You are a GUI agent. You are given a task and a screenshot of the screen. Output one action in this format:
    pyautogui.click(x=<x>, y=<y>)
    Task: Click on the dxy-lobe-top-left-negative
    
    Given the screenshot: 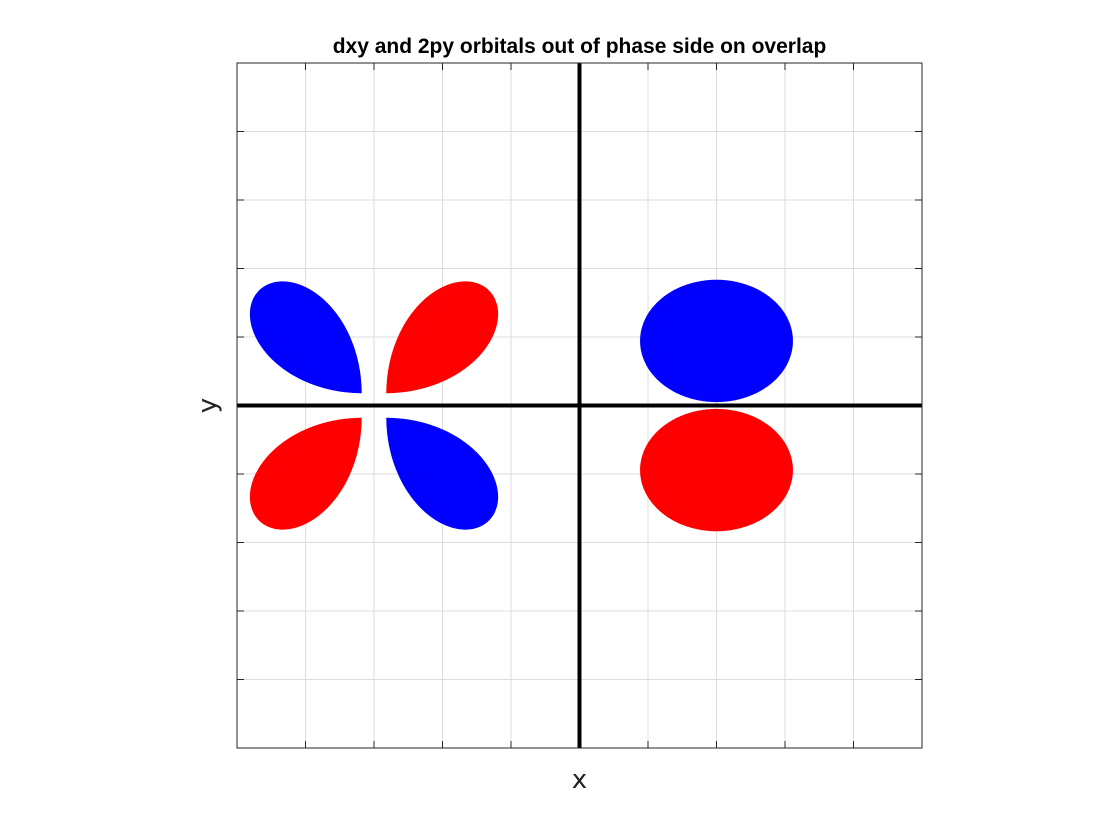 What is the action you would take?
    pyautogui.click(x=305, y=337)
    